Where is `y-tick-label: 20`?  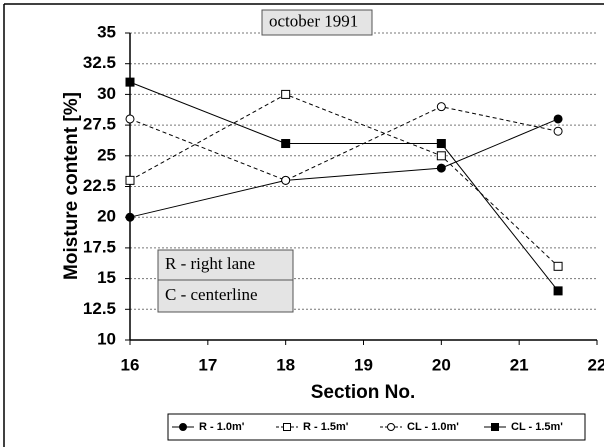
y-tick-label: 20 is located at coordinates (106, 216).